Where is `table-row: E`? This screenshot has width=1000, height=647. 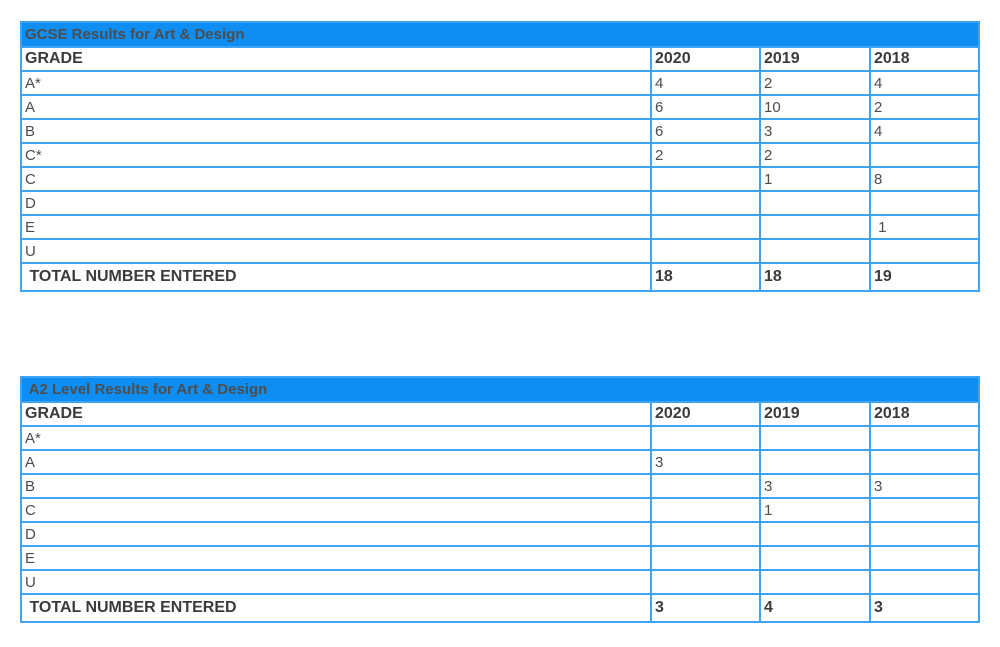 table-row: E is located at coordinates (500, 558).